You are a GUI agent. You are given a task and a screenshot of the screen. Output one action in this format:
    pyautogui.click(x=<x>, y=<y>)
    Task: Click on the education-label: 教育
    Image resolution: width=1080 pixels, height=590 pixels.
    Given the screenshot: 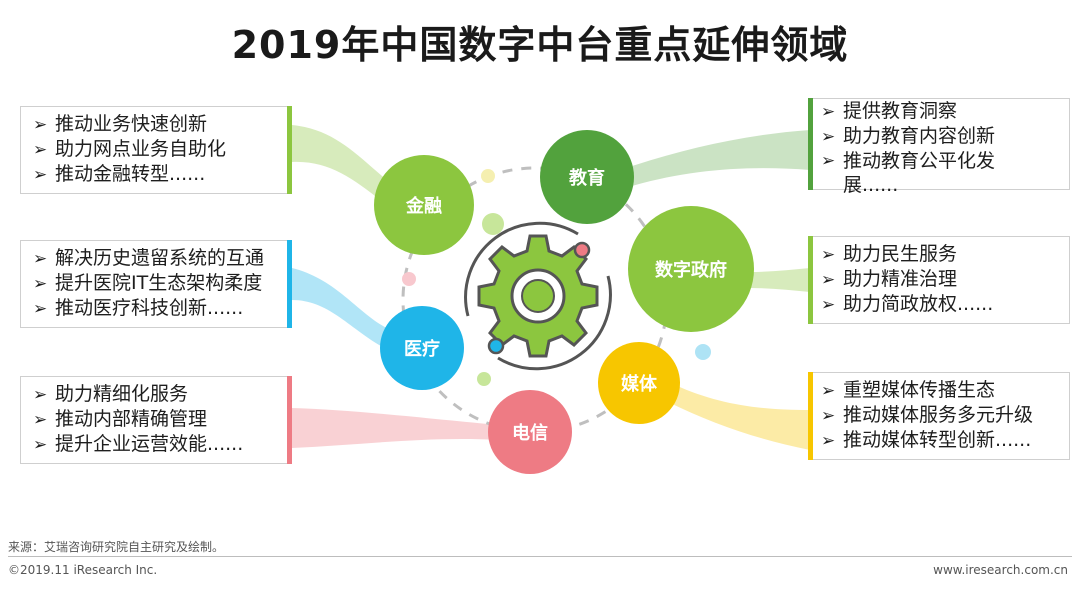 What is the action you would take?
    pyautogui.click(x=587, y=178)
    